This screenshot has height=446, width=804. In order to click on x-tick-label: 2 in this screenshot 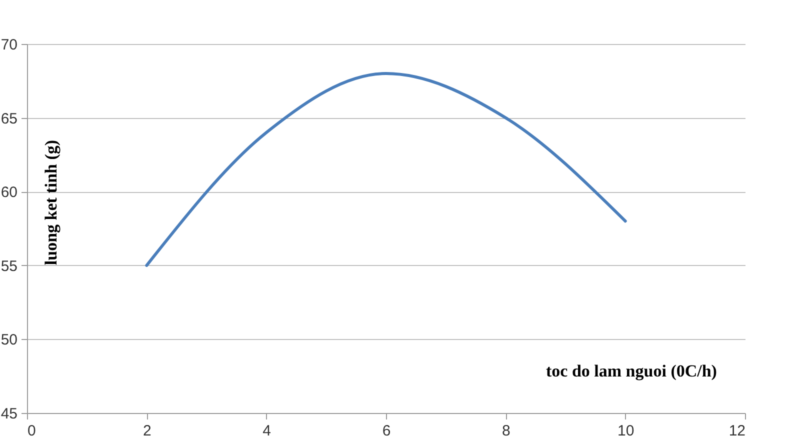, I will do `click(147, 431)`.